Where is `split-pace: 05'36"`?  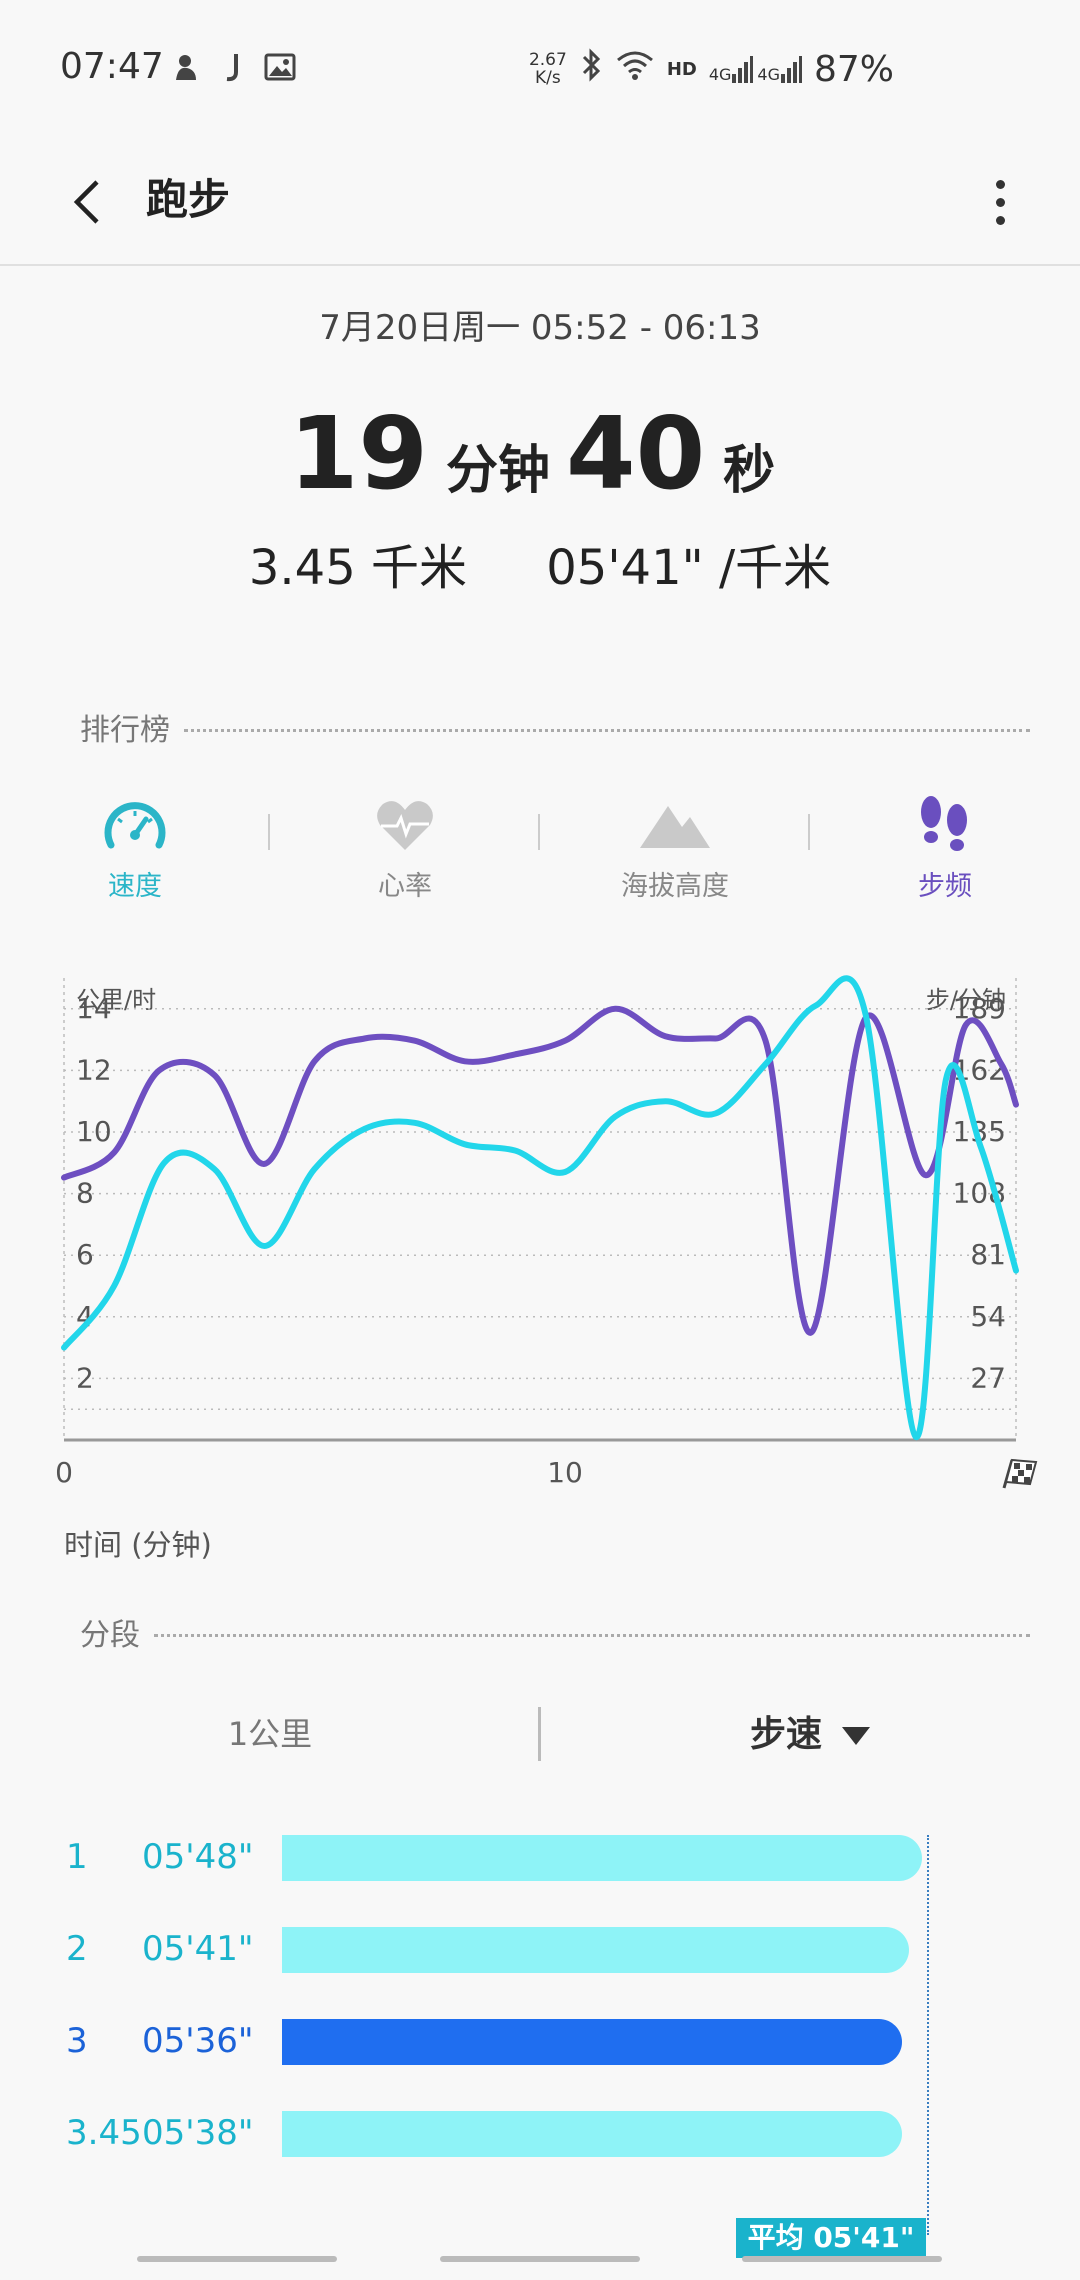 split-pace: 05'36" is located at coordinates (198, 2041).